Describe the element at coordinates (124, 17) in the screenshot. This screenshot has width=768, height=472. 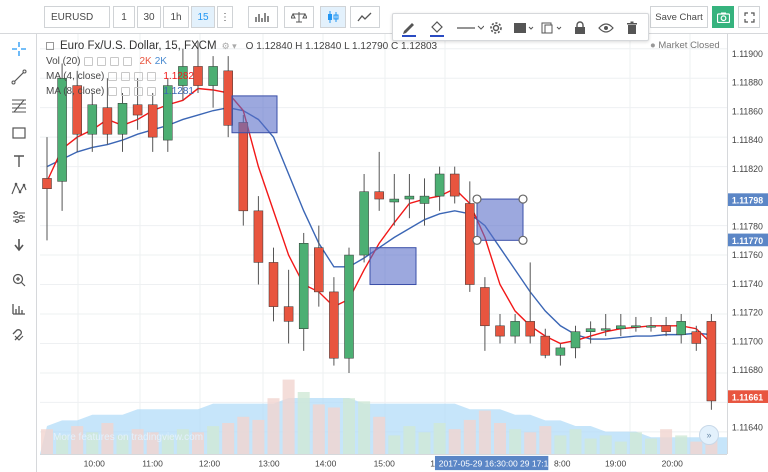
I see `interval-1-button: 1` at that location.